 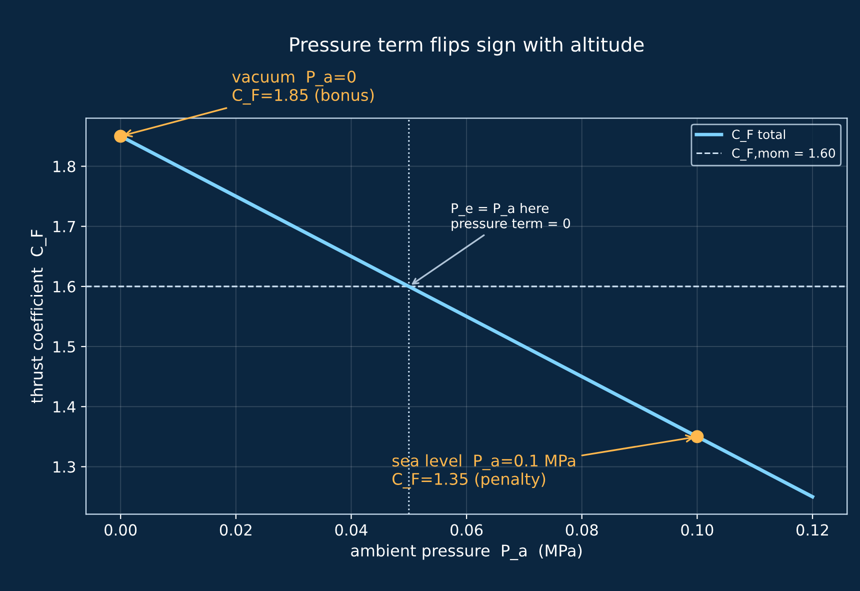 What do you see at coordinates (65, 406) in the screenshot?
I see `y-tick-label: 1.4` at bounding box center [65, 406].